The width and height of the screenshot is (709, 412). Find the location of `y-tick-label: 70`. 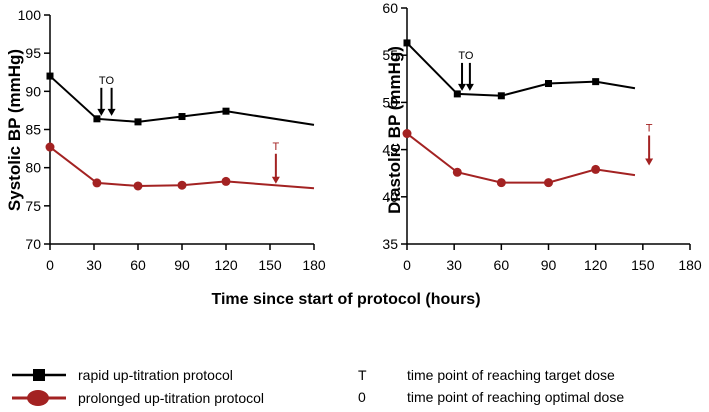

y-tick-label: 70 is located at coordinates (33, 244).